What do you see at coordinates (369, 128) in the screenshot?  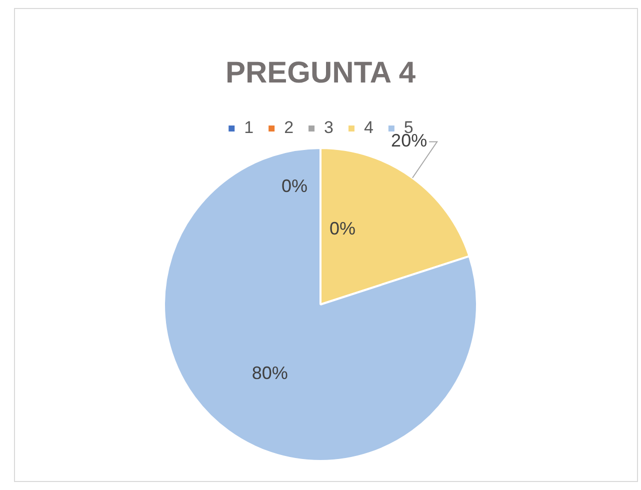 I see `legend-label: 4` at bounding box center [369, 128].